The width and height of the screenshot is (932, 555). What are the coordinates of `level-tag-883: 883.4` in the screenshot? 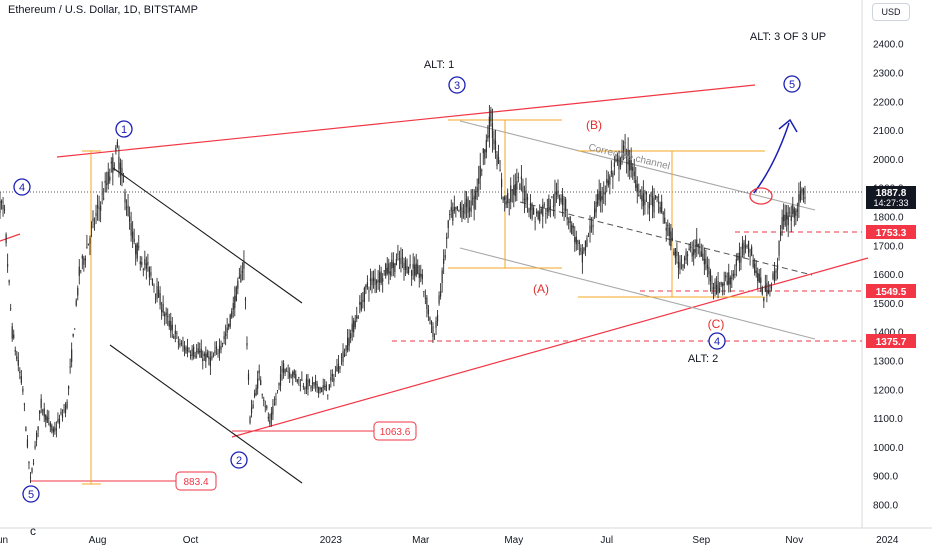 It's located at (196, 481).